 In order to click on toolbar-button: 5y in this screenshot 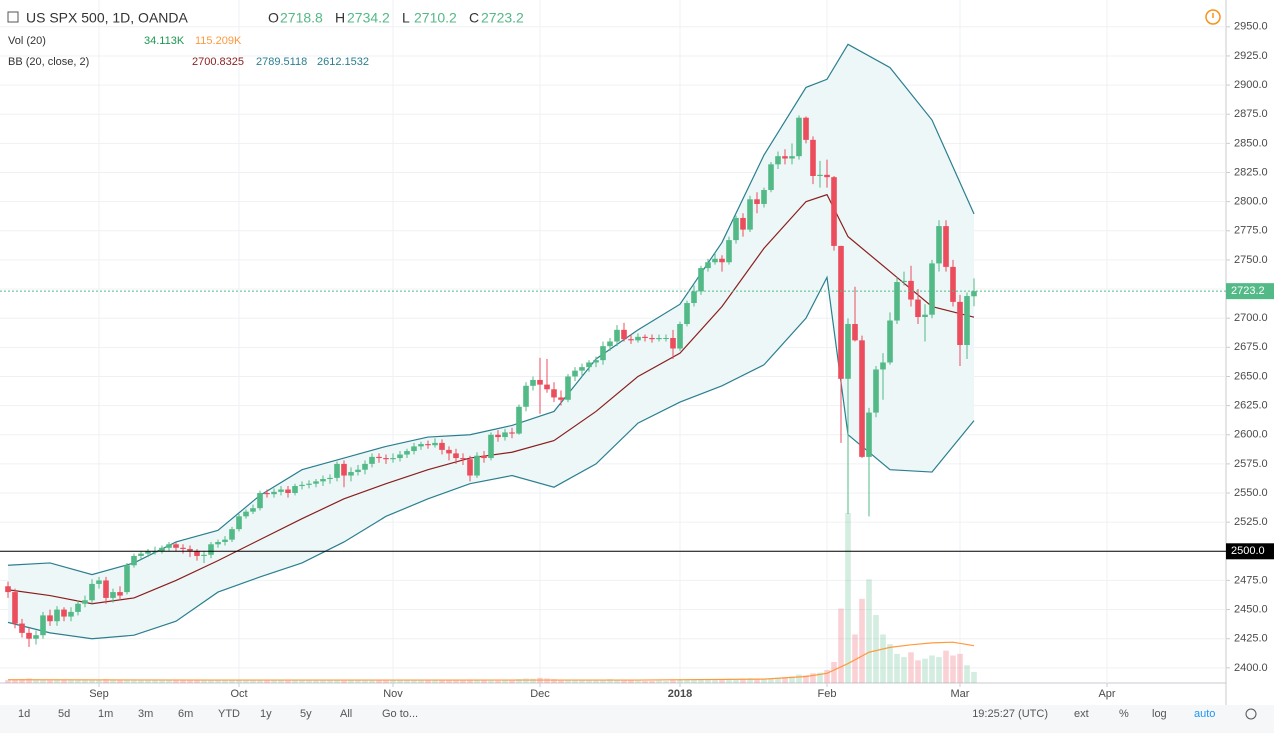, I will do `click(306, 714)`.